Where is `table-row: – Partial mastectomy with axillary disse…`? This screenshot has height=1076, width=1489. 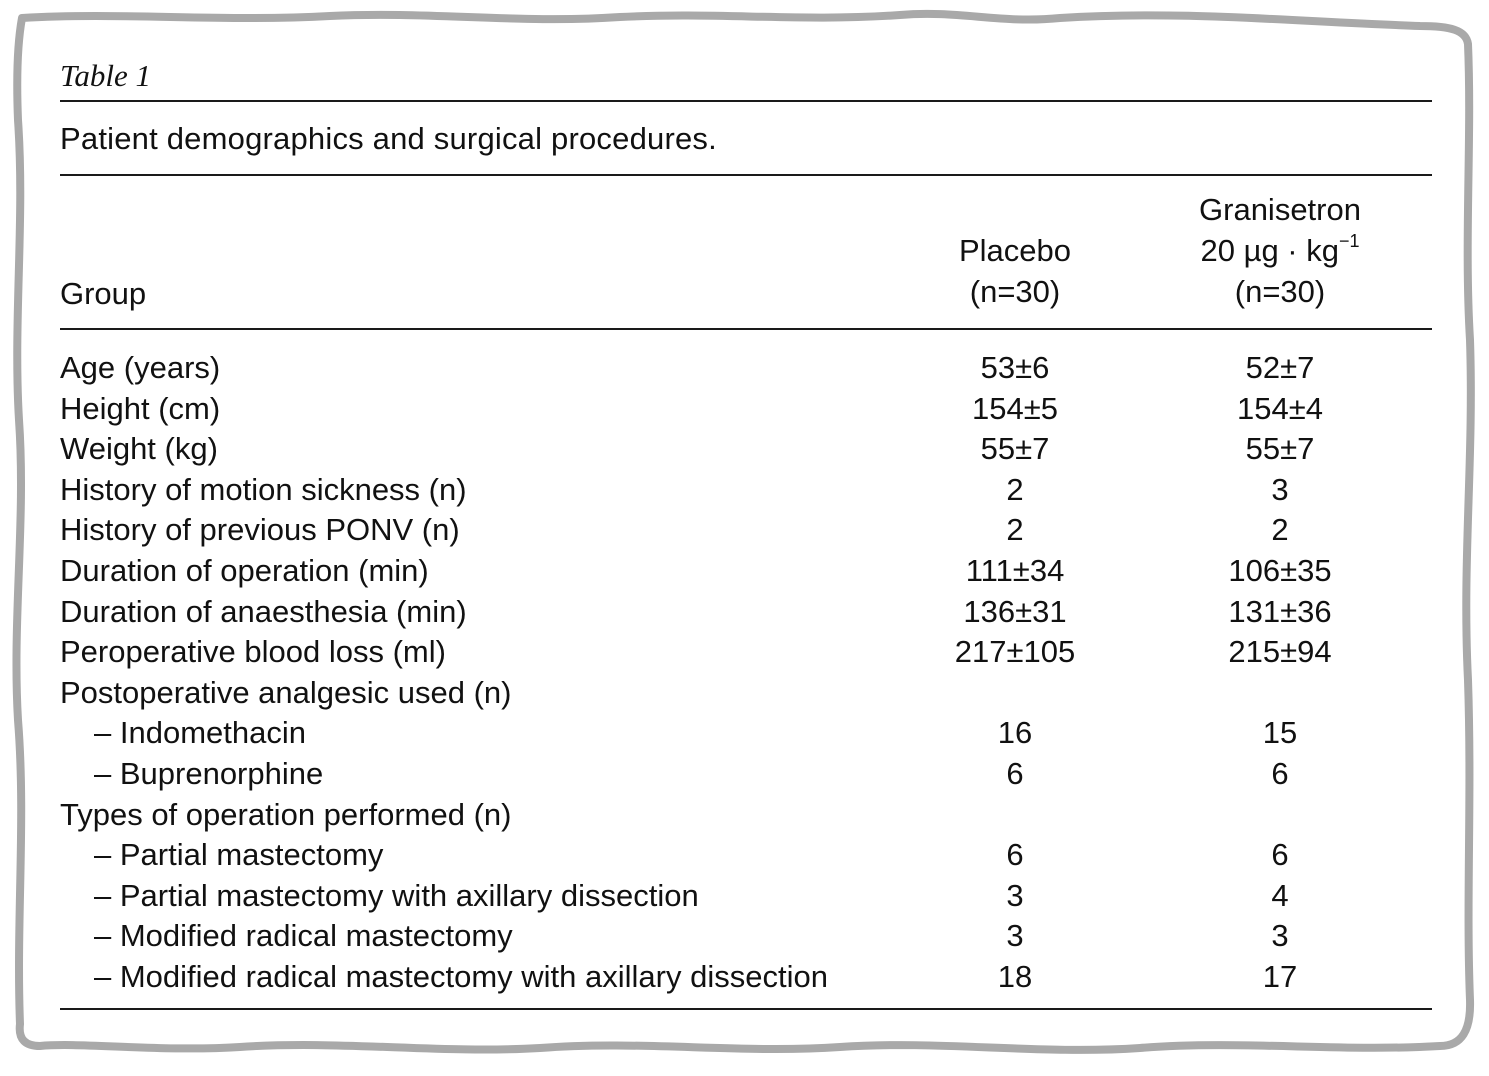 table-row: – Partial mastectomy with axillary disse… is located at coordinates (746, 896).